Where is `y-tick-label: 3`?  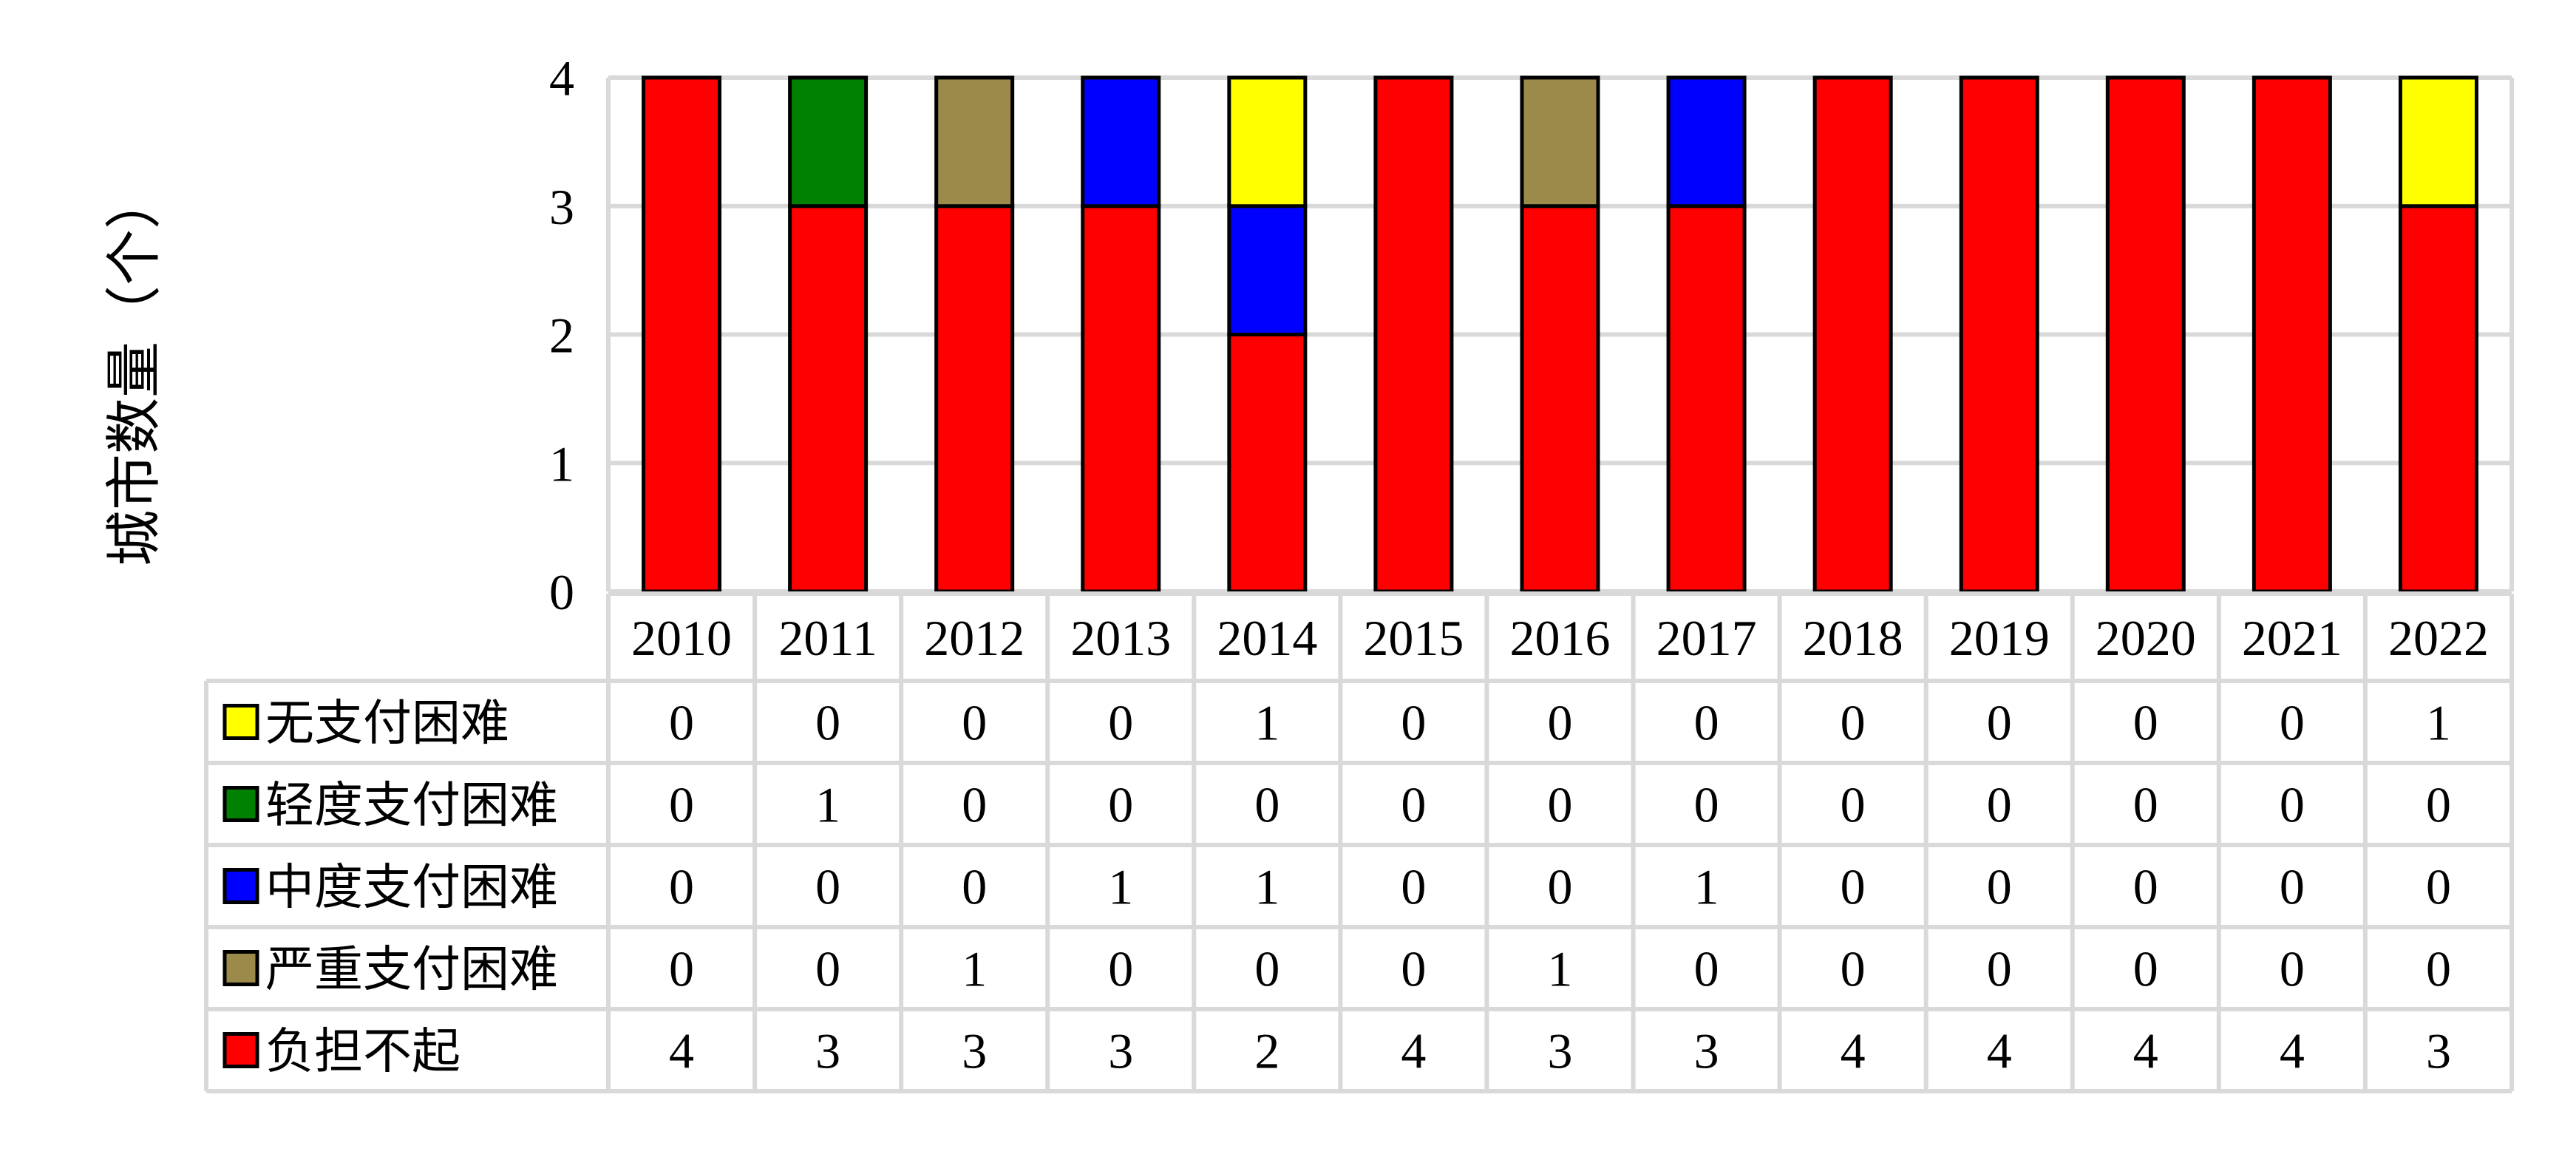
y-tick-label: 3 is located at coordinates (561, 207).